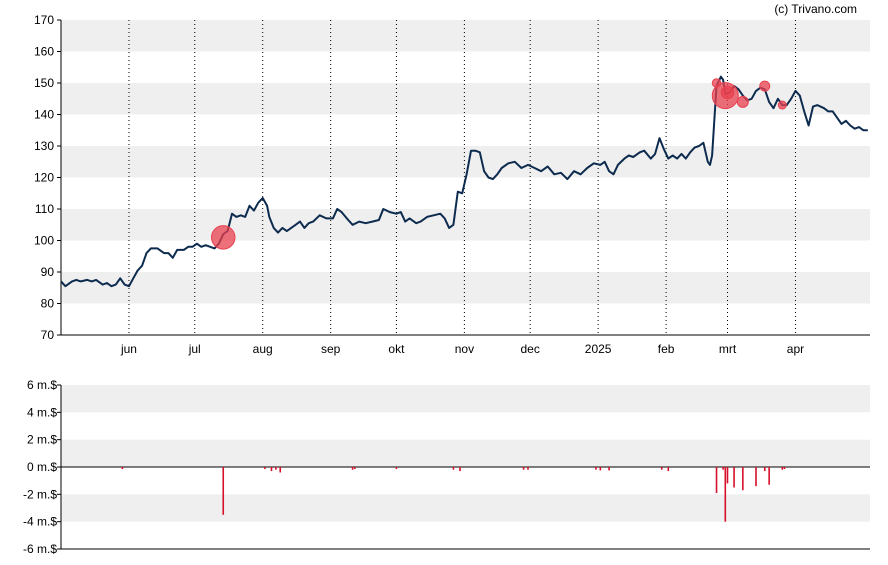 The image size is (888, 565). I want to click on y-tick-label: 170, so click(44, 20).